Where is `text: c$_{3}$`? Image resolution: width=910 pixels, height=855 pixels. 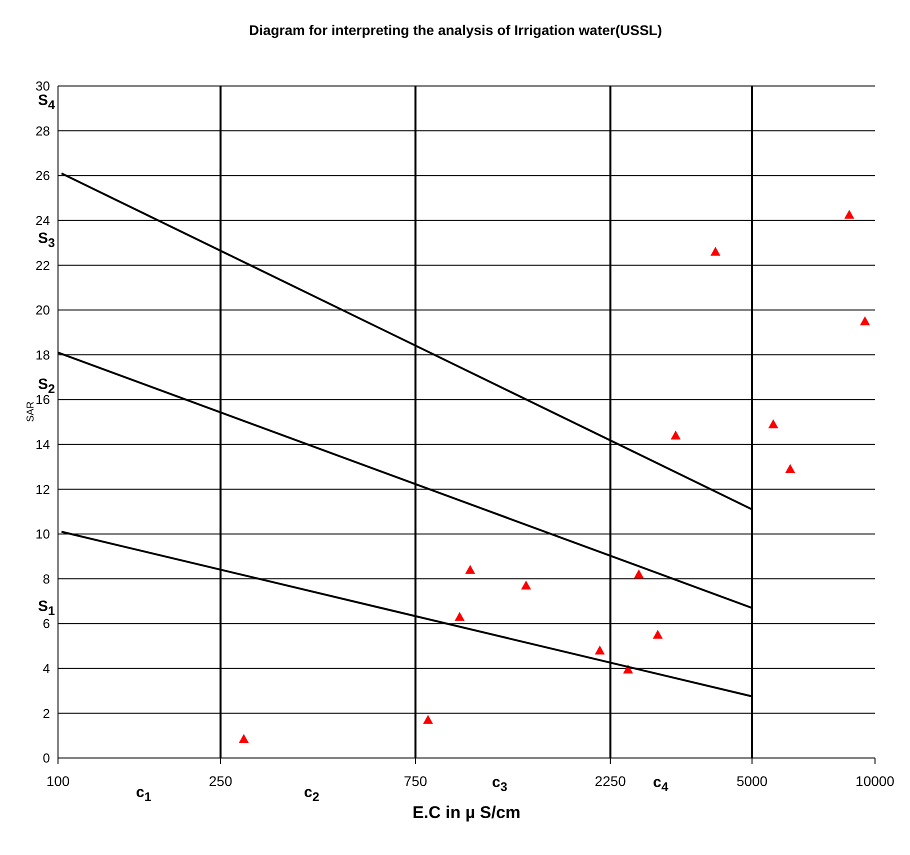 text: c$_{3}$ is located at coordinates (500, 784).